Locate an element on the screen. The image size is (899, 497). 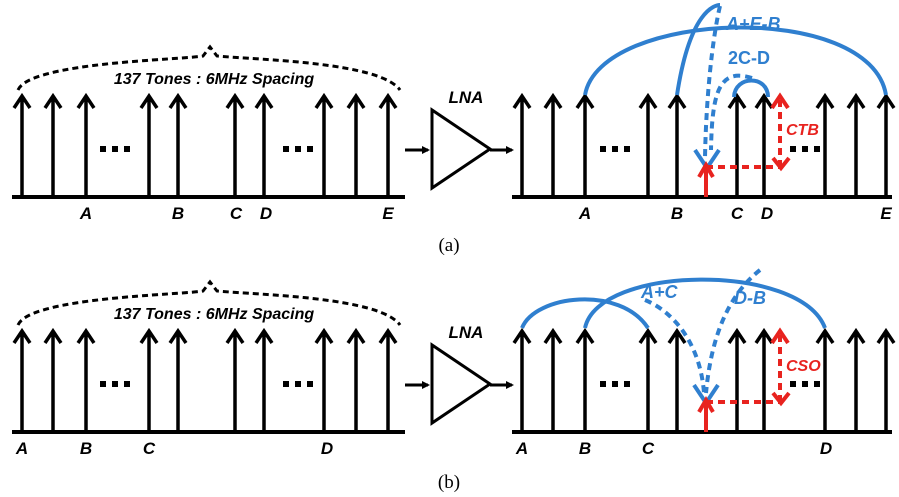
output-ellipsis-b is located at coordinates (710, 384).